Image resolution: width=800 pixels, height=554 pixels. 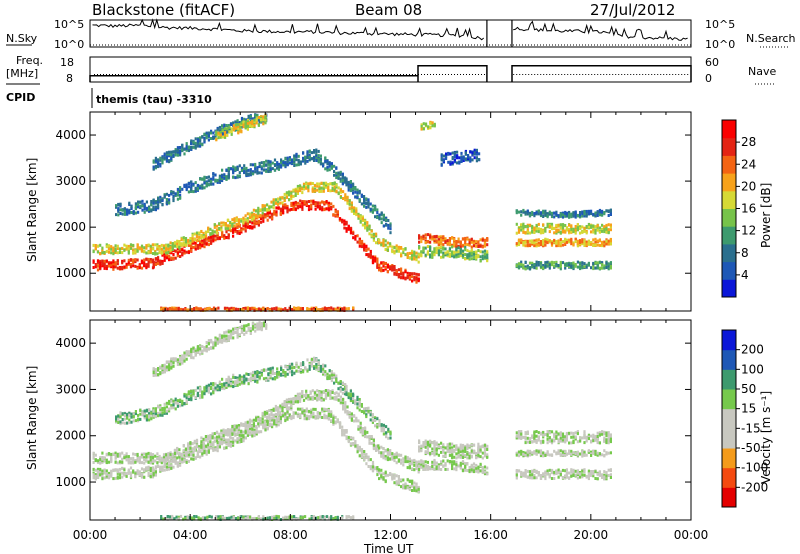 I want to click on nave-tick-bottom: 0, so click(x=708, y=78).